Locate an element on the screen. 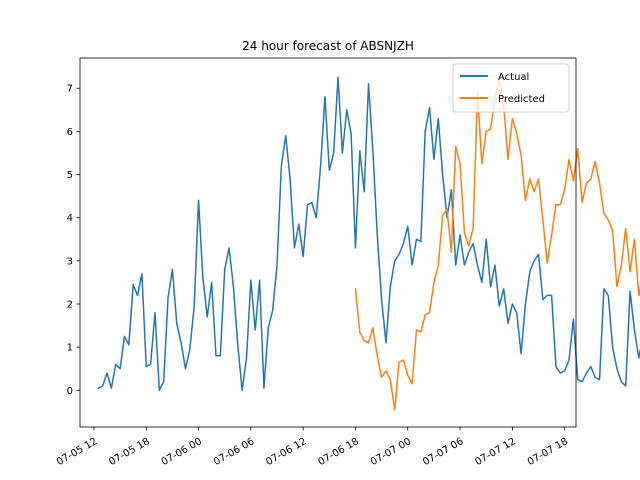 The height and width of the screenshot is (480, 640). y-tick-label: 6 is located at coordinates (70, 132).